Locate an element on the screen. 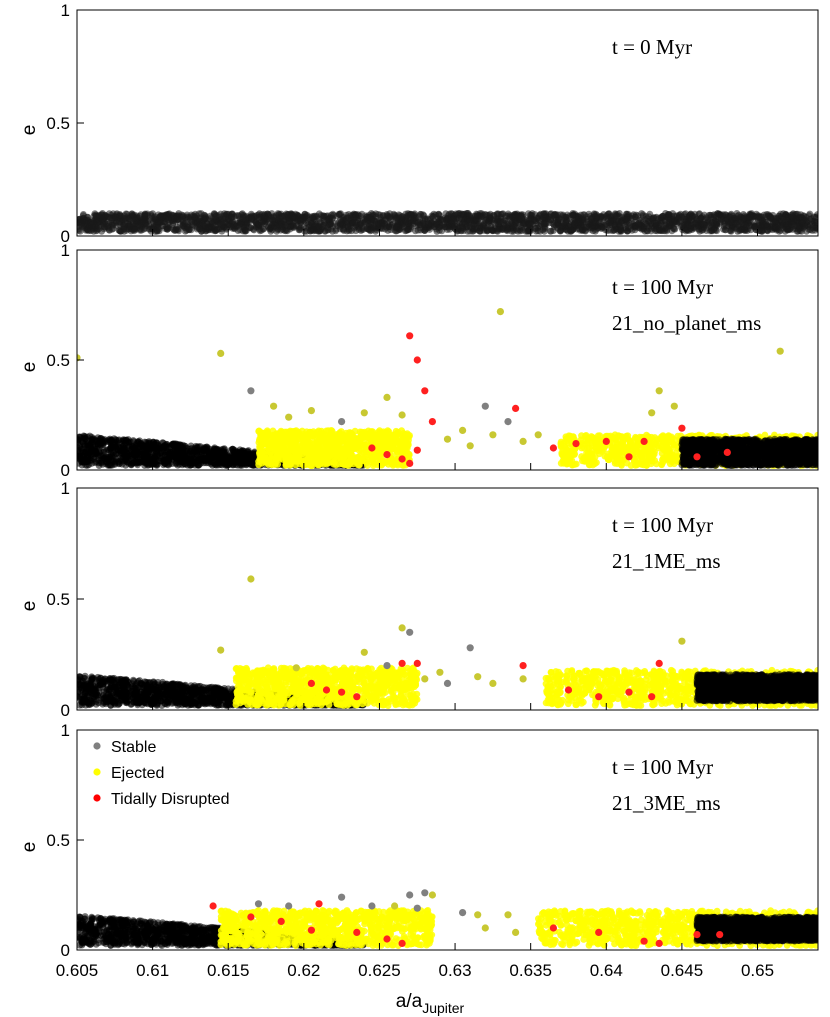  panel-2-points is located at coordinates (447, 388).